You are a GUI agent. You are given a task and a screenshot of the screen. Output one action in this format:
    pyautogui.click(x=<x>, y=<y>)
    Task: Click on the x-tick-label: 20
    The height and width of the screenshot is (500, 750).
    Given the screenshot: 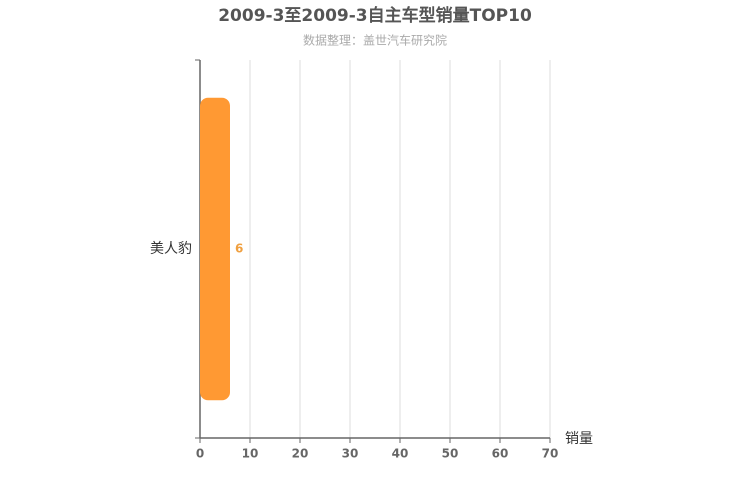 What is the action you would take?
    pyautogui.click(x=300, y=454)
    